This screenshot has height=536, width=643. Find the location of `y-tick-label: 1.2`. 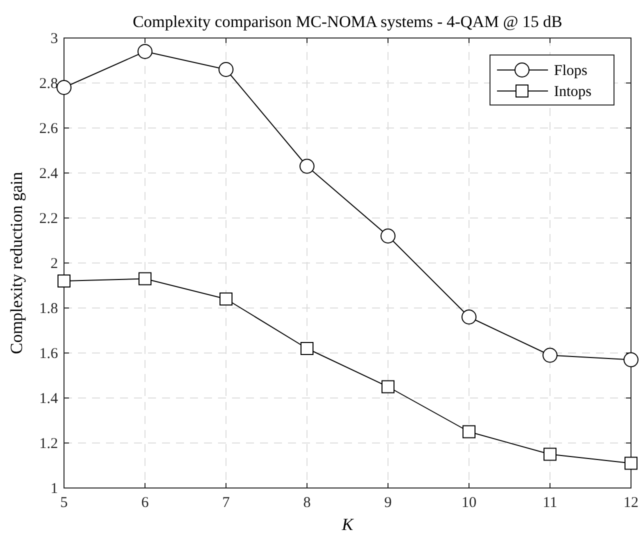

y-tick-label: 1.2 is located at coordinates (48, 444).